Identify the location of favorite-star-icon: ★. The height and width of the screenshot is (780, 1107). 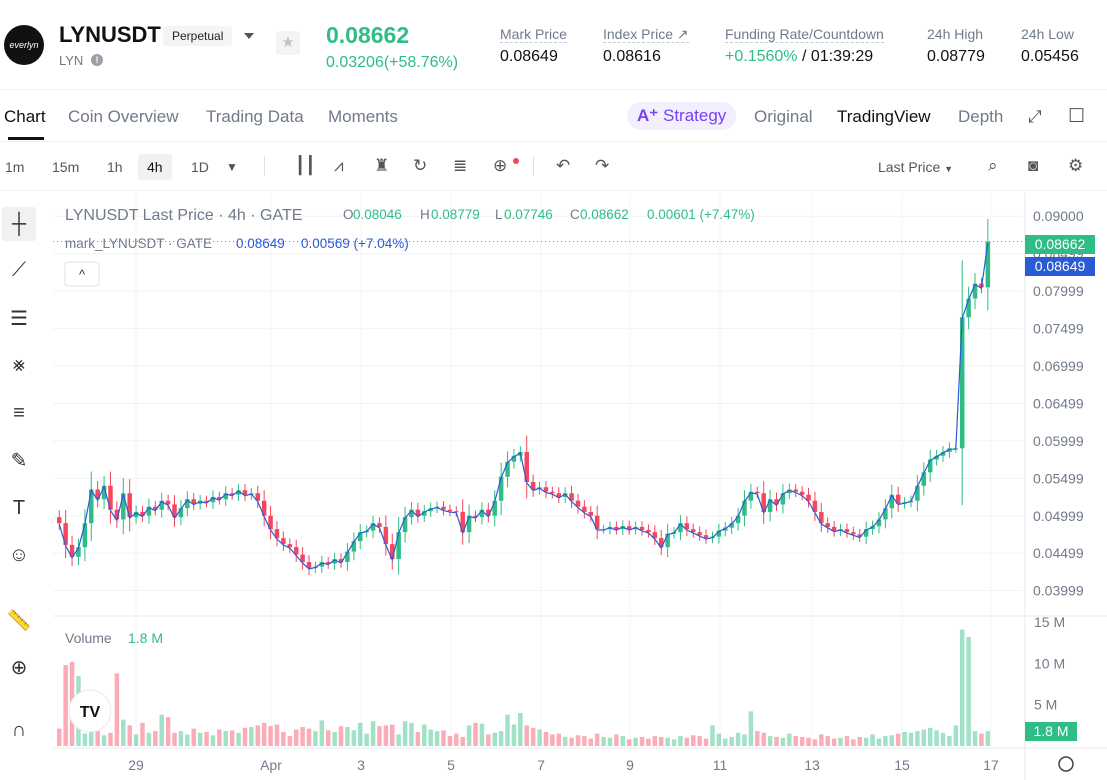
(288, 43).